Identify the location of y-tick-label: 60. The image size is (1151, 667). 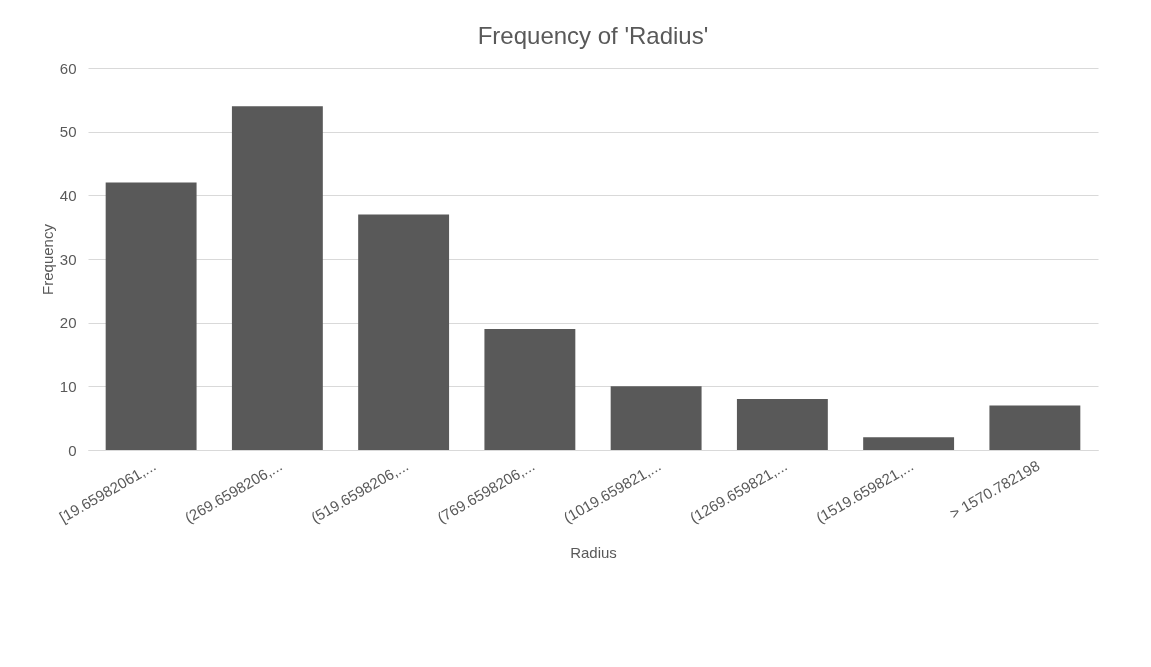
(68, 68).